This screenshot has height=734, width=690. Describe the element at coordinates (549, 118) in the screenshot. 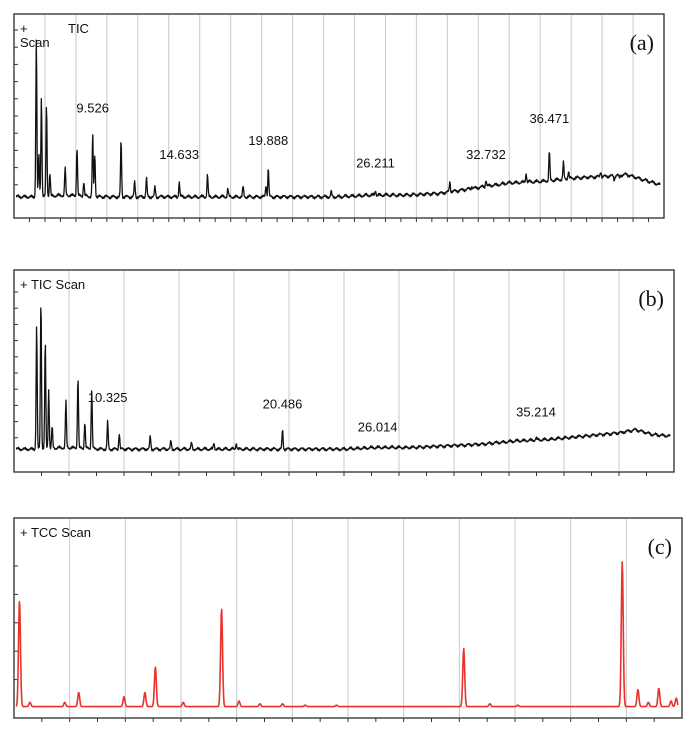

I see `peak-label: 36.471` at that location.